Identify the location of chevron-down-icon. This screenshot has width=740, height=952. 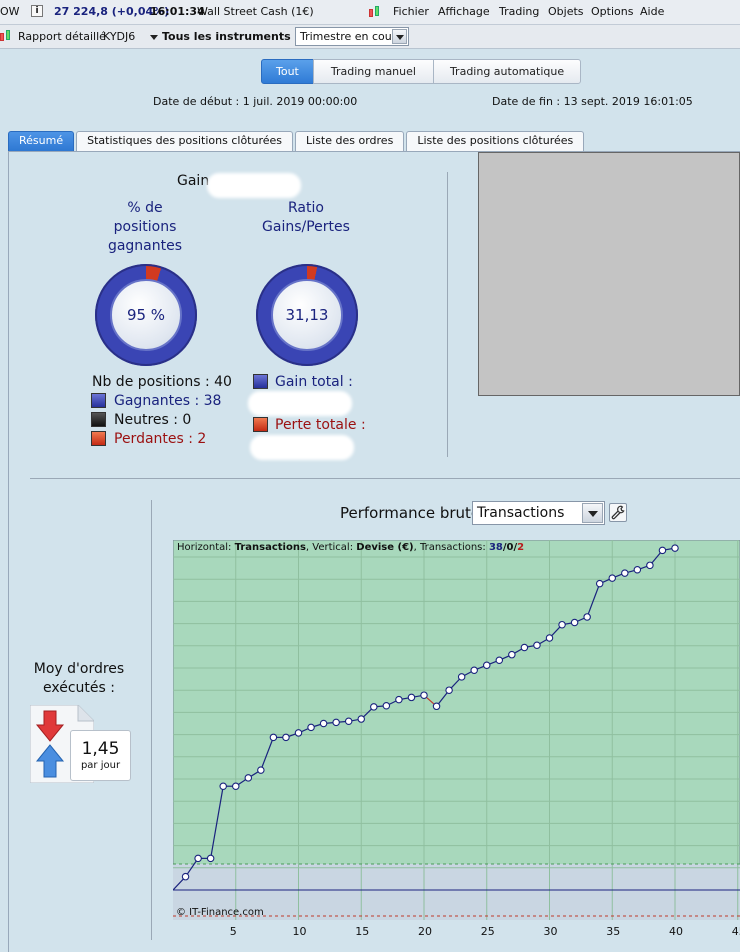
(154, 37).